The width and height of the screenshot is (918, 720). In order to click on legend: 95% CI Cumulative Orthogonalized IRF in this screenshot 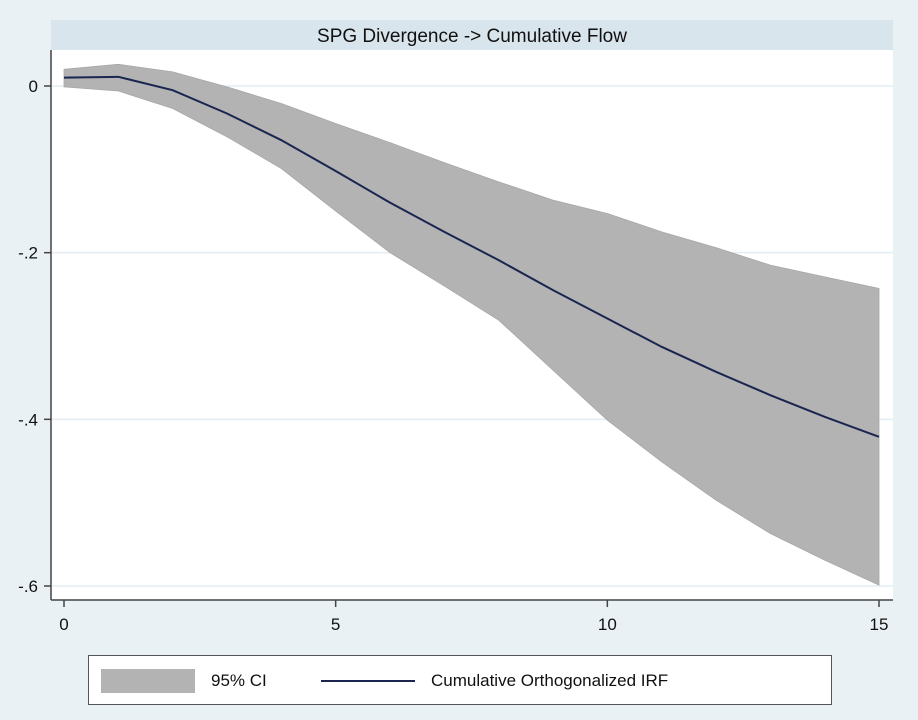, I will do `click(460, 680)`.